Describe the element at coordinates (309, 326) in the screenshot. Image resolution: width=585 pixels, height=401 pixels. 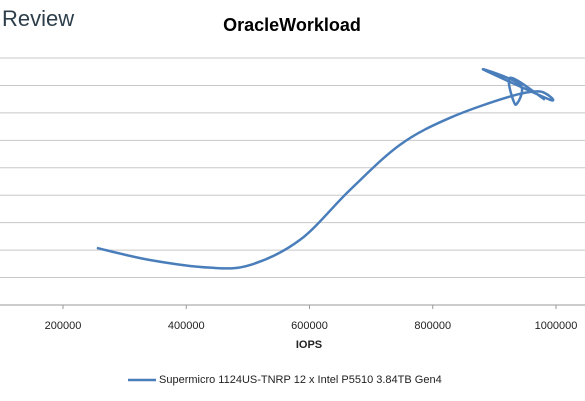
I see `x-tick-label: 600000` at that location.